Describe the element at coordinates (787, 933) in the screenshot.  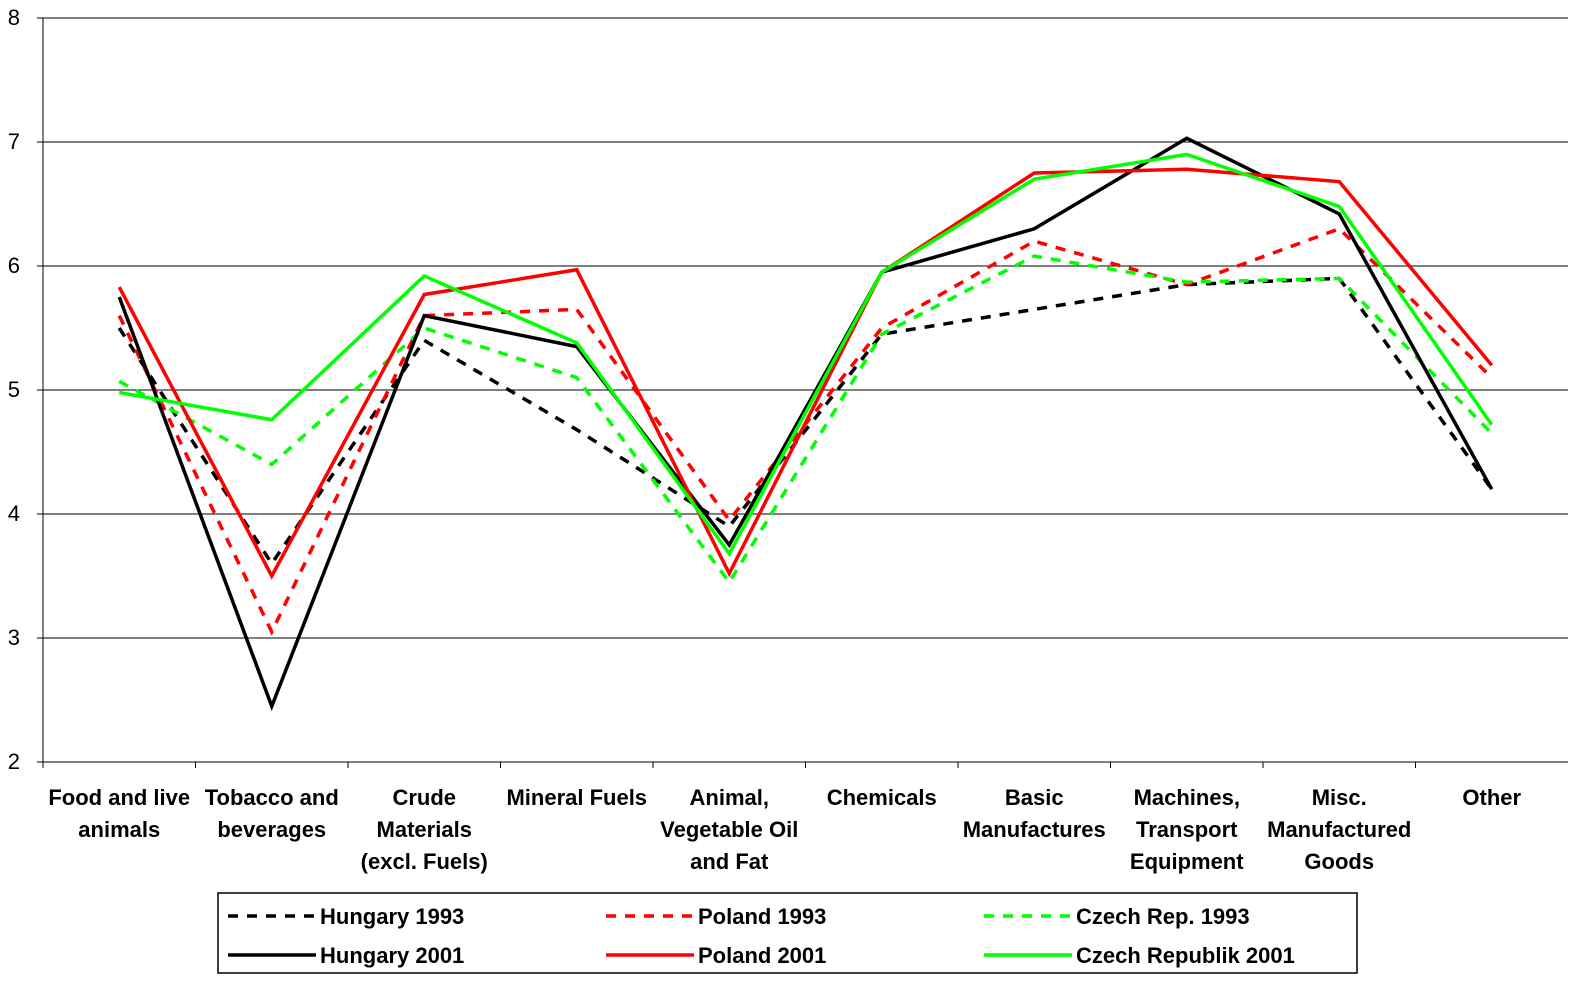
I see `legend-box` at that location.